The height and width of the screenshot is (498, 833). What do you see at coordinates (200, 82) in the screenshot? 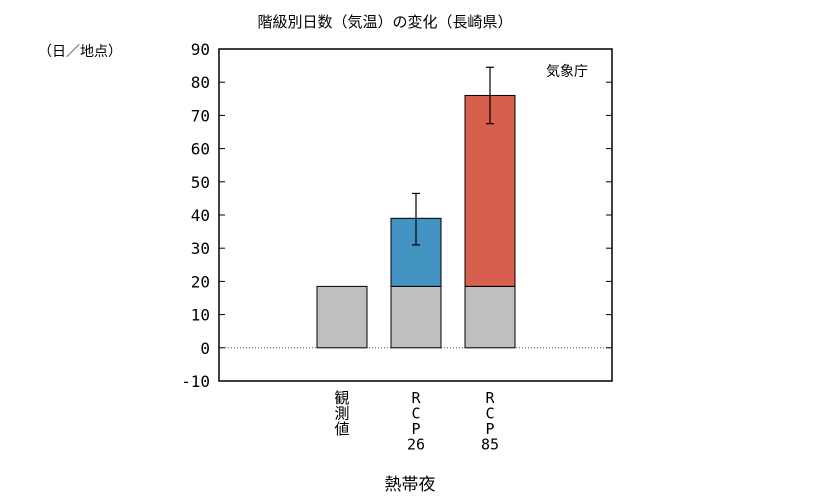
I see `y-tick-label: 80` at bounding box center [200, 82].